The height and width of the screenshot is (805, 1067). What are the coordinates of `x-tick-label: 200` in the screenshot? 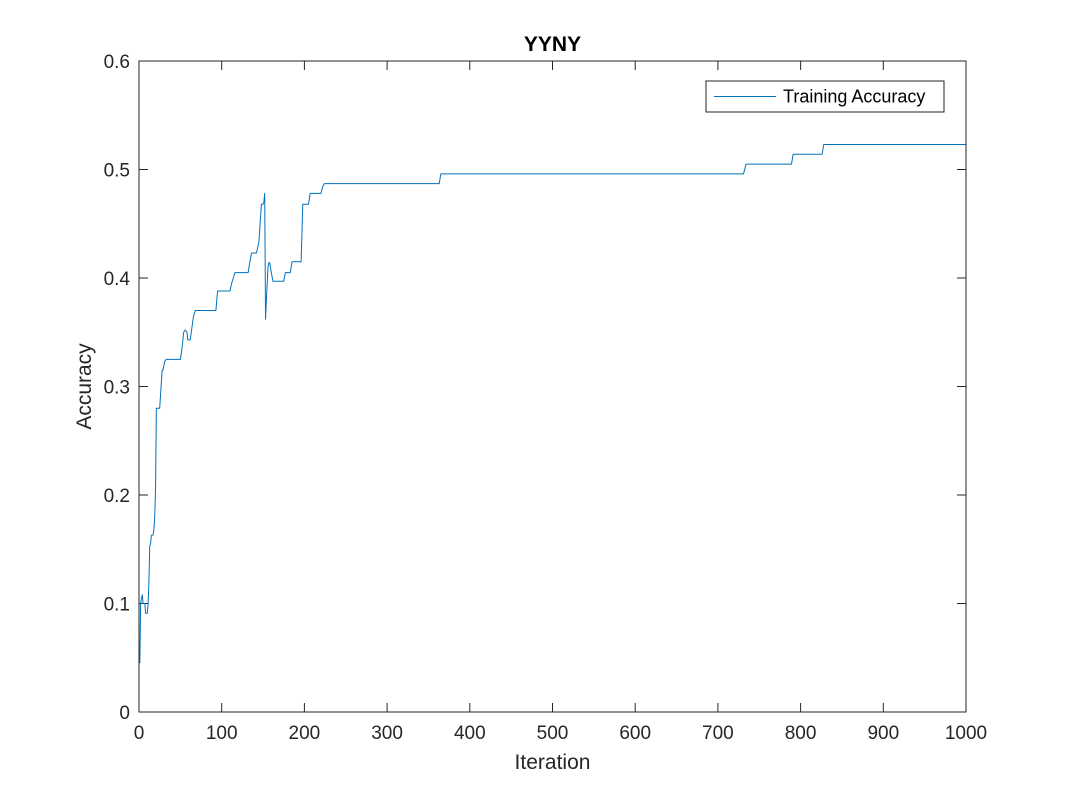 It's located at (305, 733).